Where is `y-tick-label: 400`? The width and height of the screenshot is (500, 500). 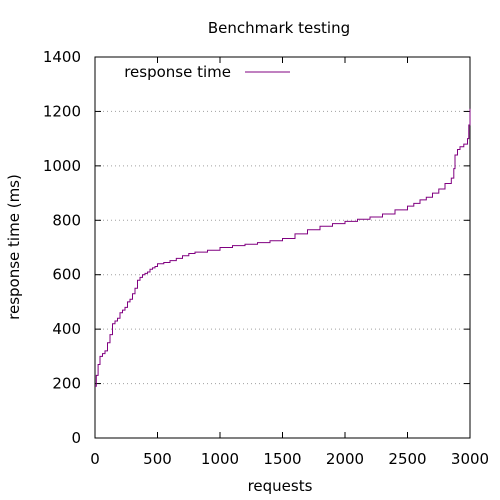
y-tick-label: 400 is located at coordinates (66, 329).